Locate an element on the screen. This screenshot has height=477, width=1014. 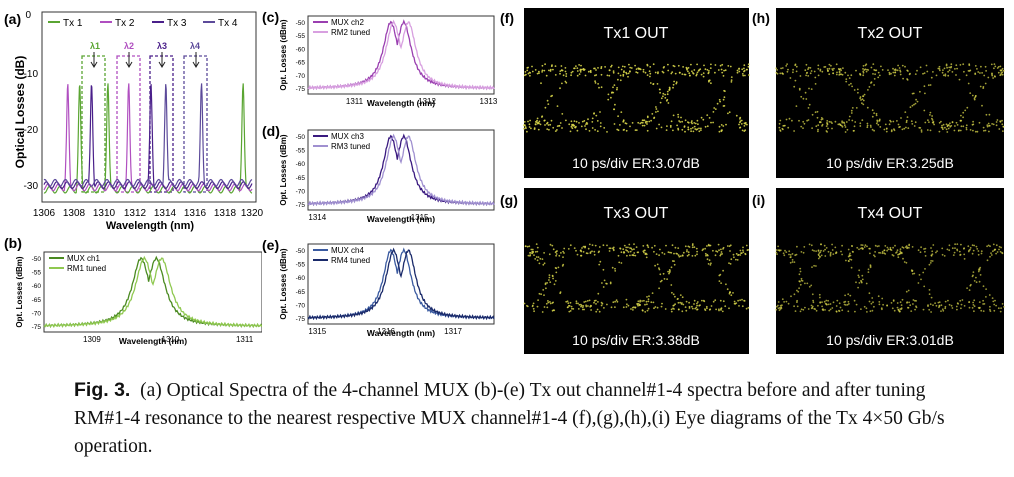
e-ytick-2: -60 is located at coordinates (301, 278).